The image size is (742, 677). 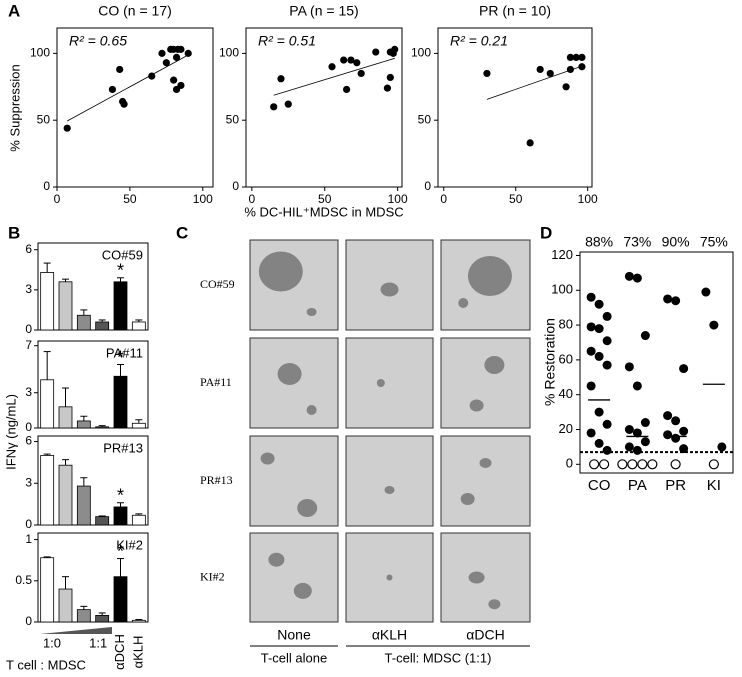 What do you see at coordinates (14, 232) in the screenshot?
I see `panel-label: B` at bounding box center [14, 232].